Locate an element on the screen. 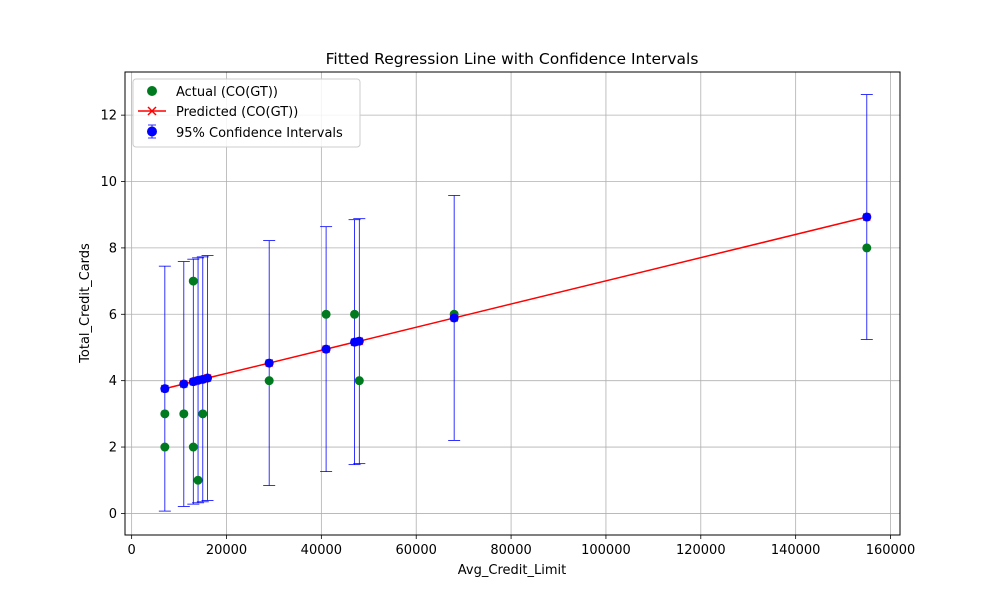 The width and height of the screenshot is (1000, 600). y-tick-label: 10 is located at coordinates (108, 182).